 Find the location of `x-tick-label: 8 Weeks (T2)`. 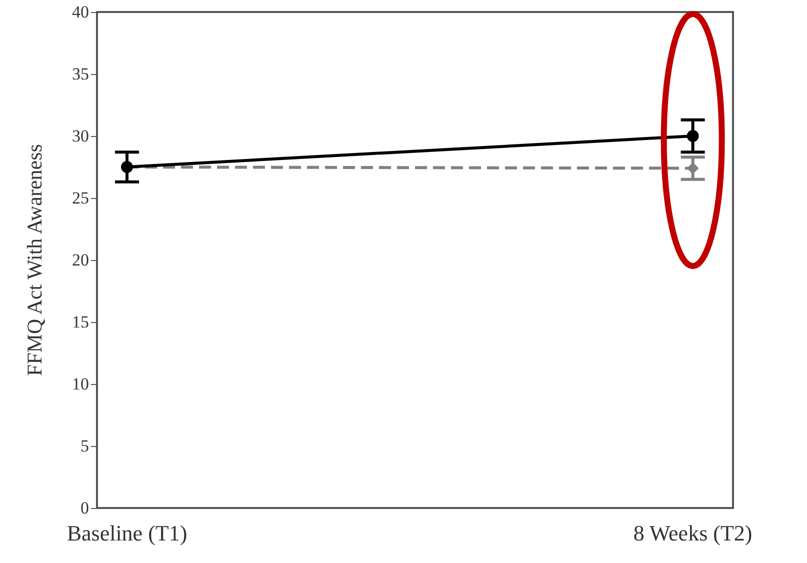

x-tick-label: 8 Weeks (T2) is located at coordinates (692, 533).